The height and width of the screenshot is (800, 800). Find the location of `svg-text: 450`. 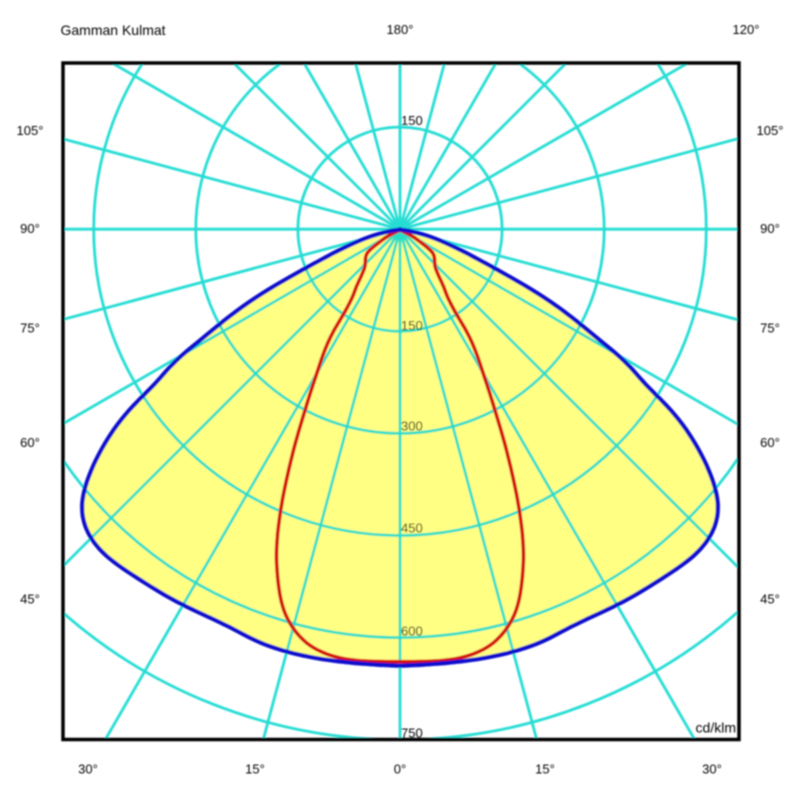

svg-text: 450 is located at coordinates (412, 528).